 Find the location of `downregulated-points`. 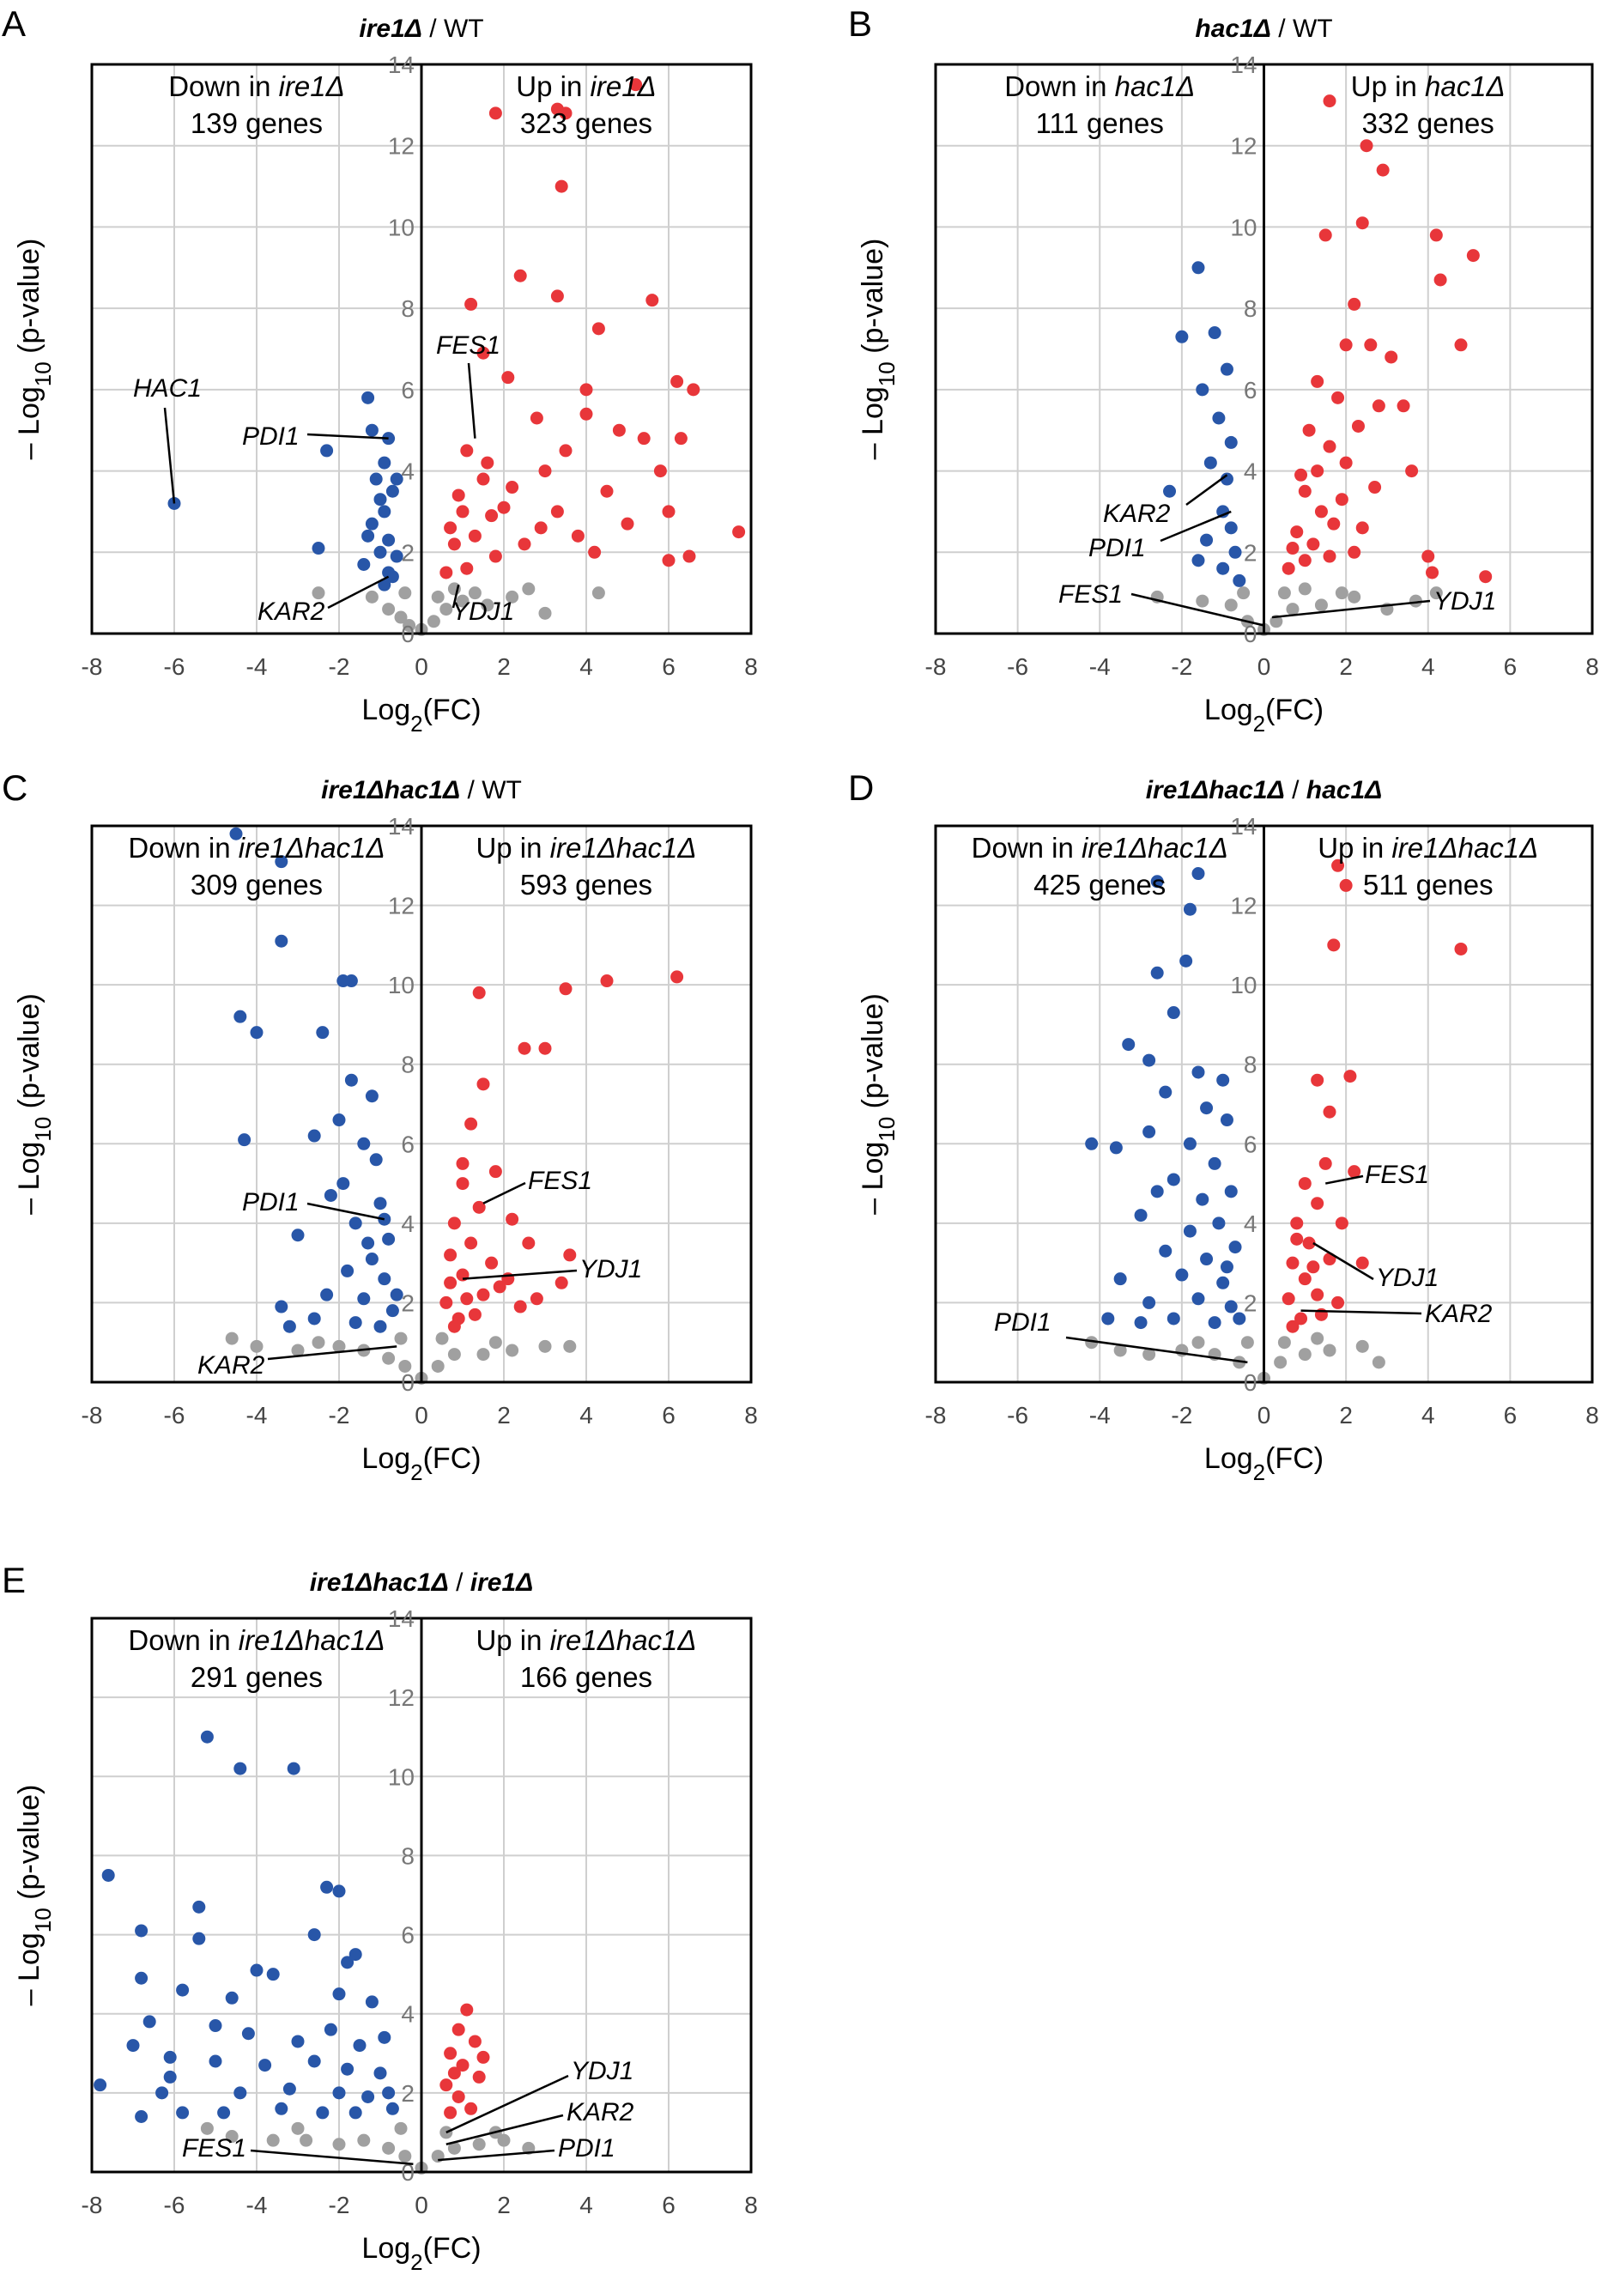

downregulated-points is located at coordinates (316, 1080).